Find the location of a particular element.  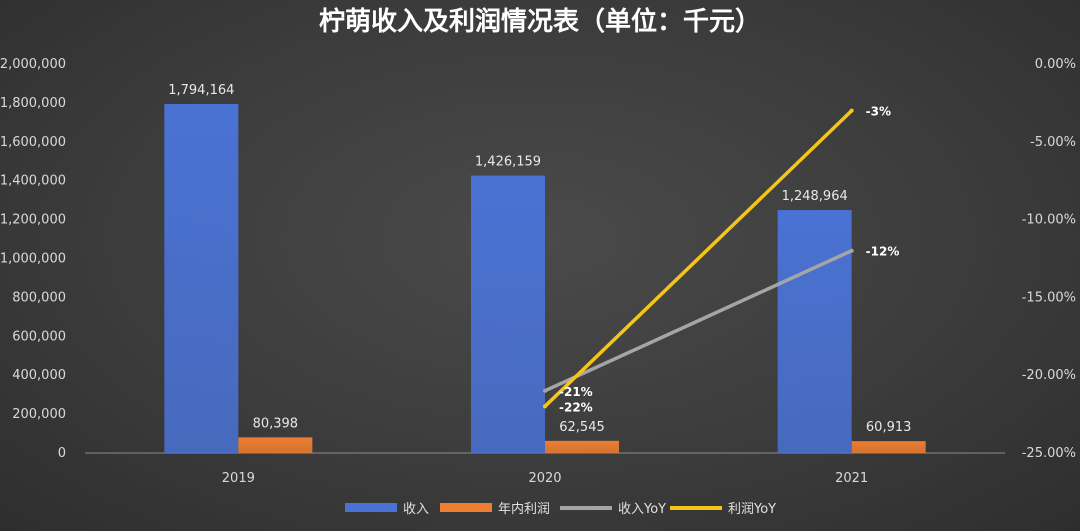

bar-data-label: 62,545 is located at coordinates (582, 427).